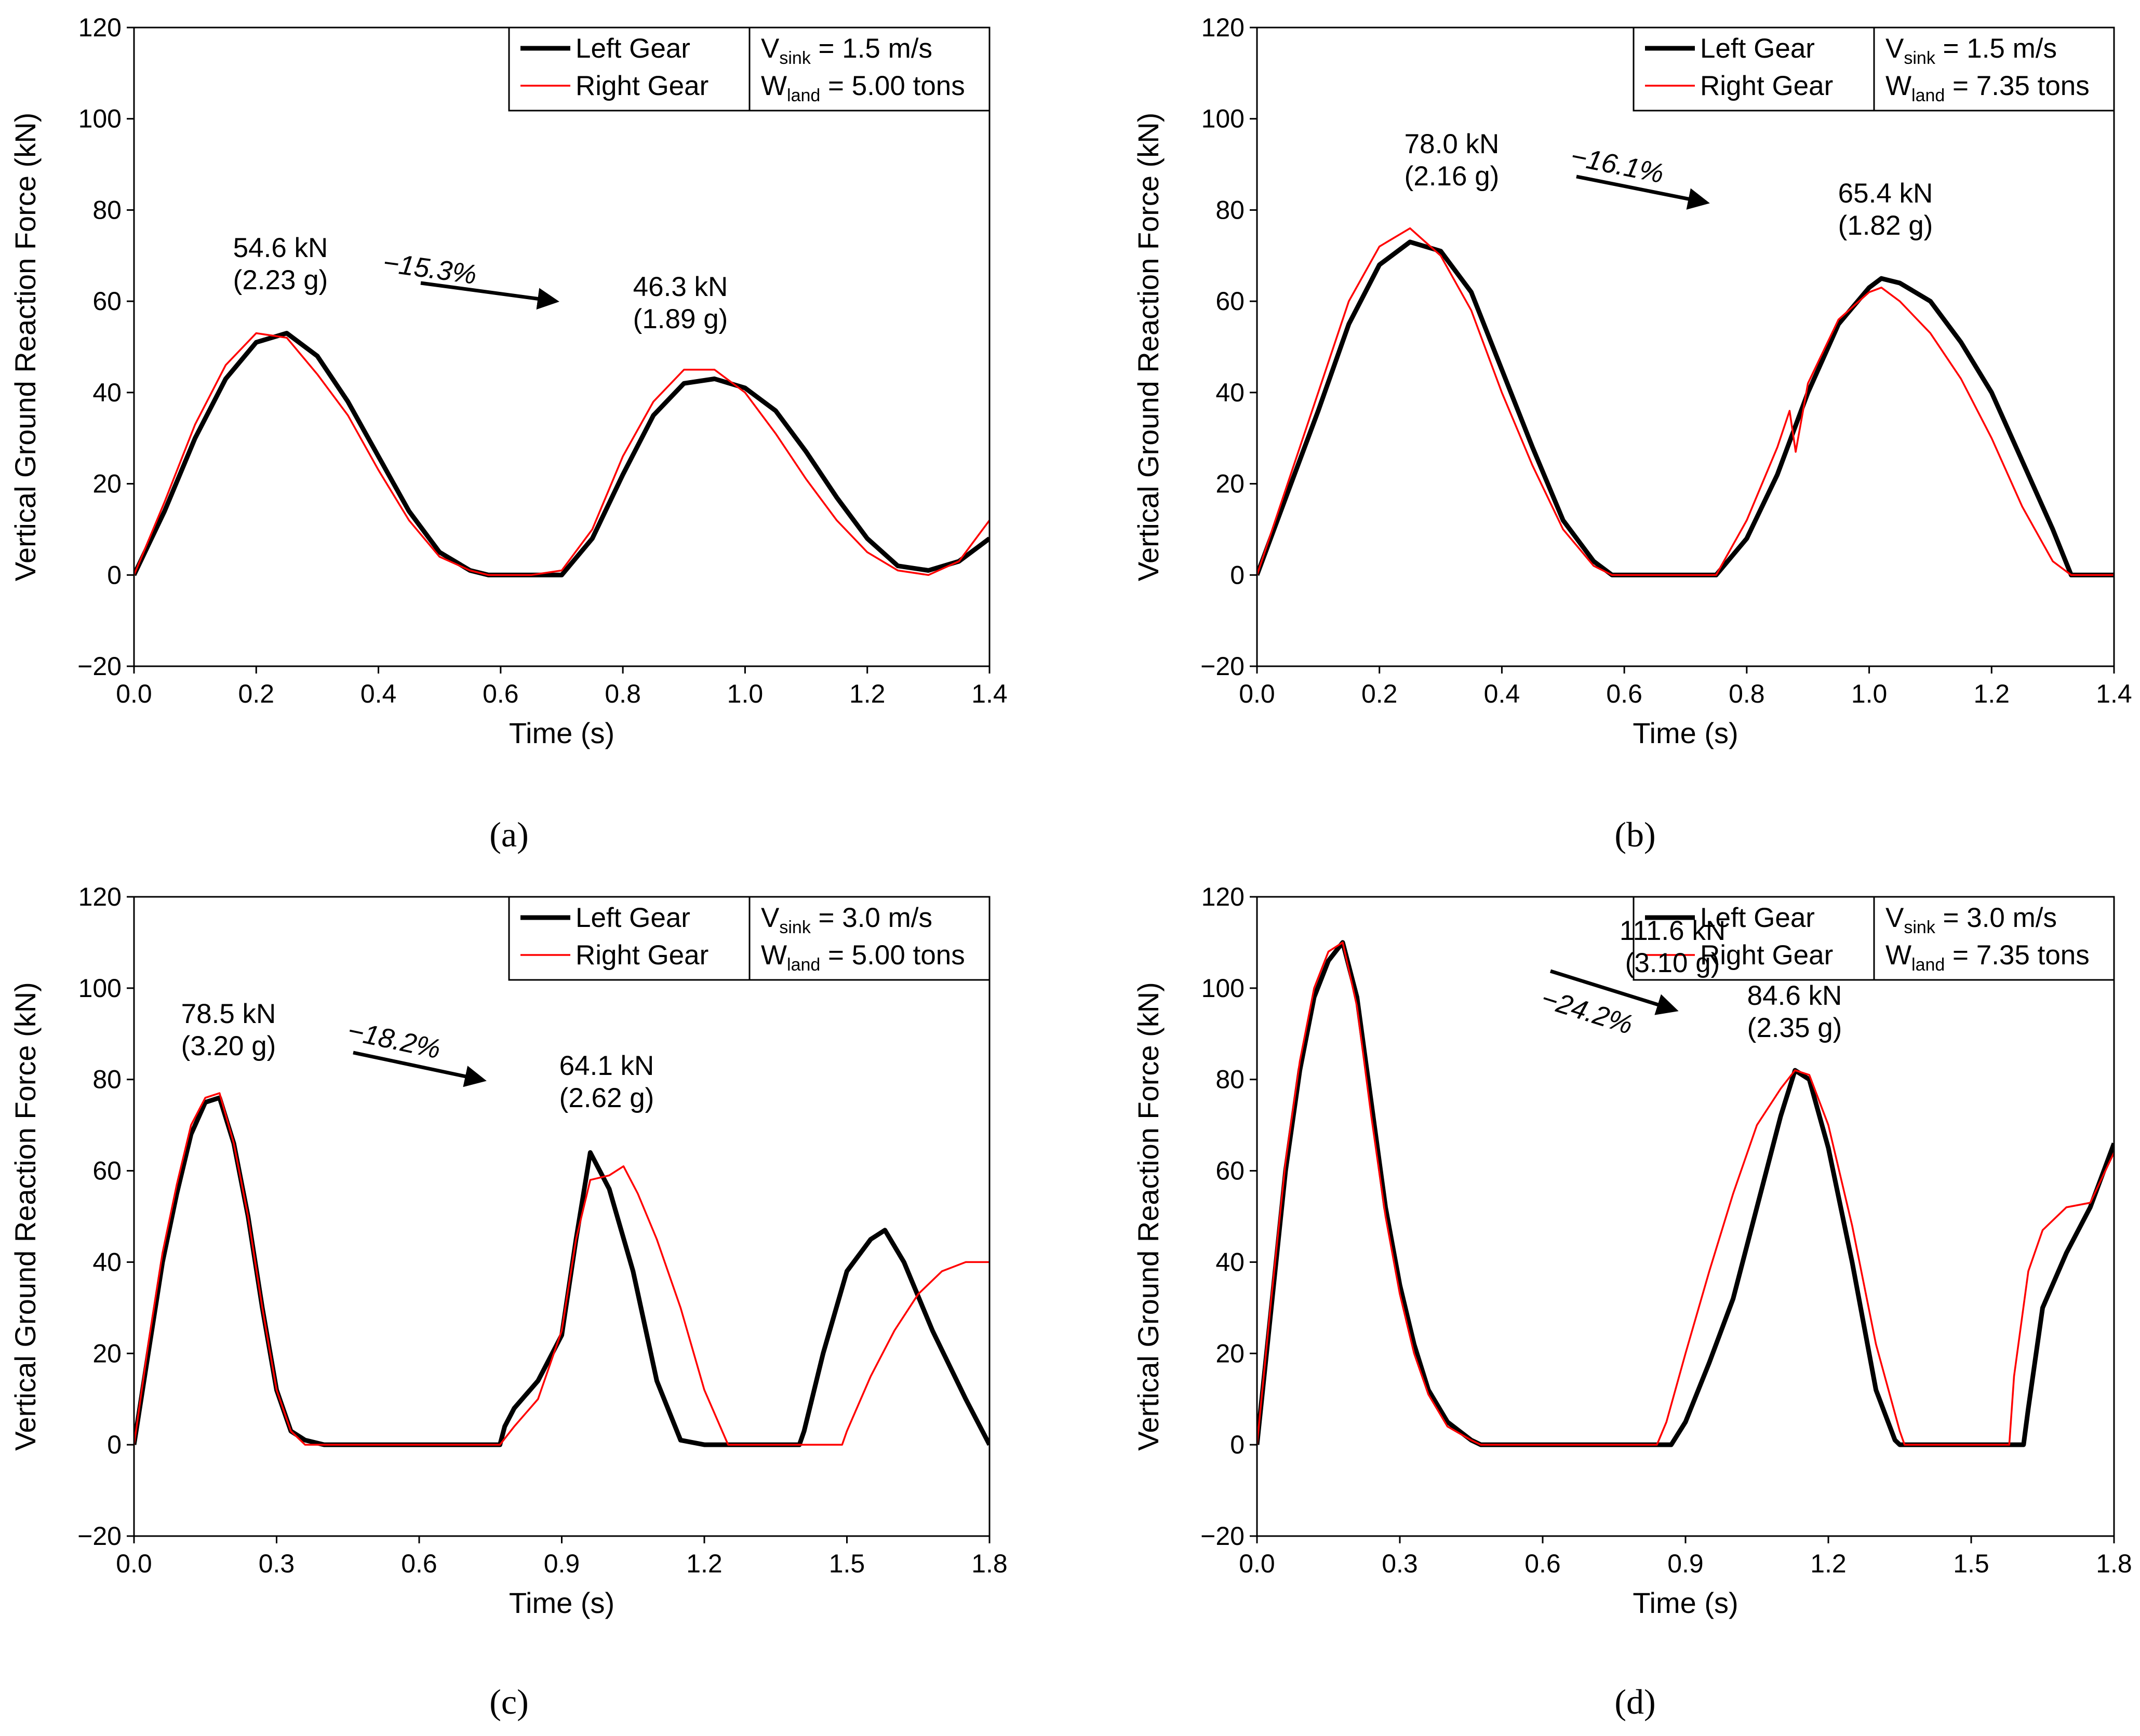 This screenshot has width=2140, height=1736. Describe the element at coordinates (508, 834) in the screenshot. I see `panel-label: (a)` at that location.